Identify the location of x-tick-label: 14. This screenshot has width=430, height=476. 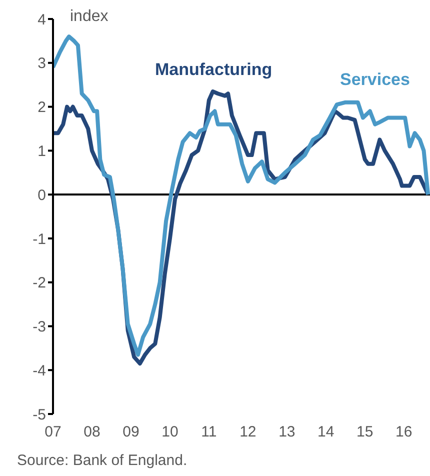
(326, 432).